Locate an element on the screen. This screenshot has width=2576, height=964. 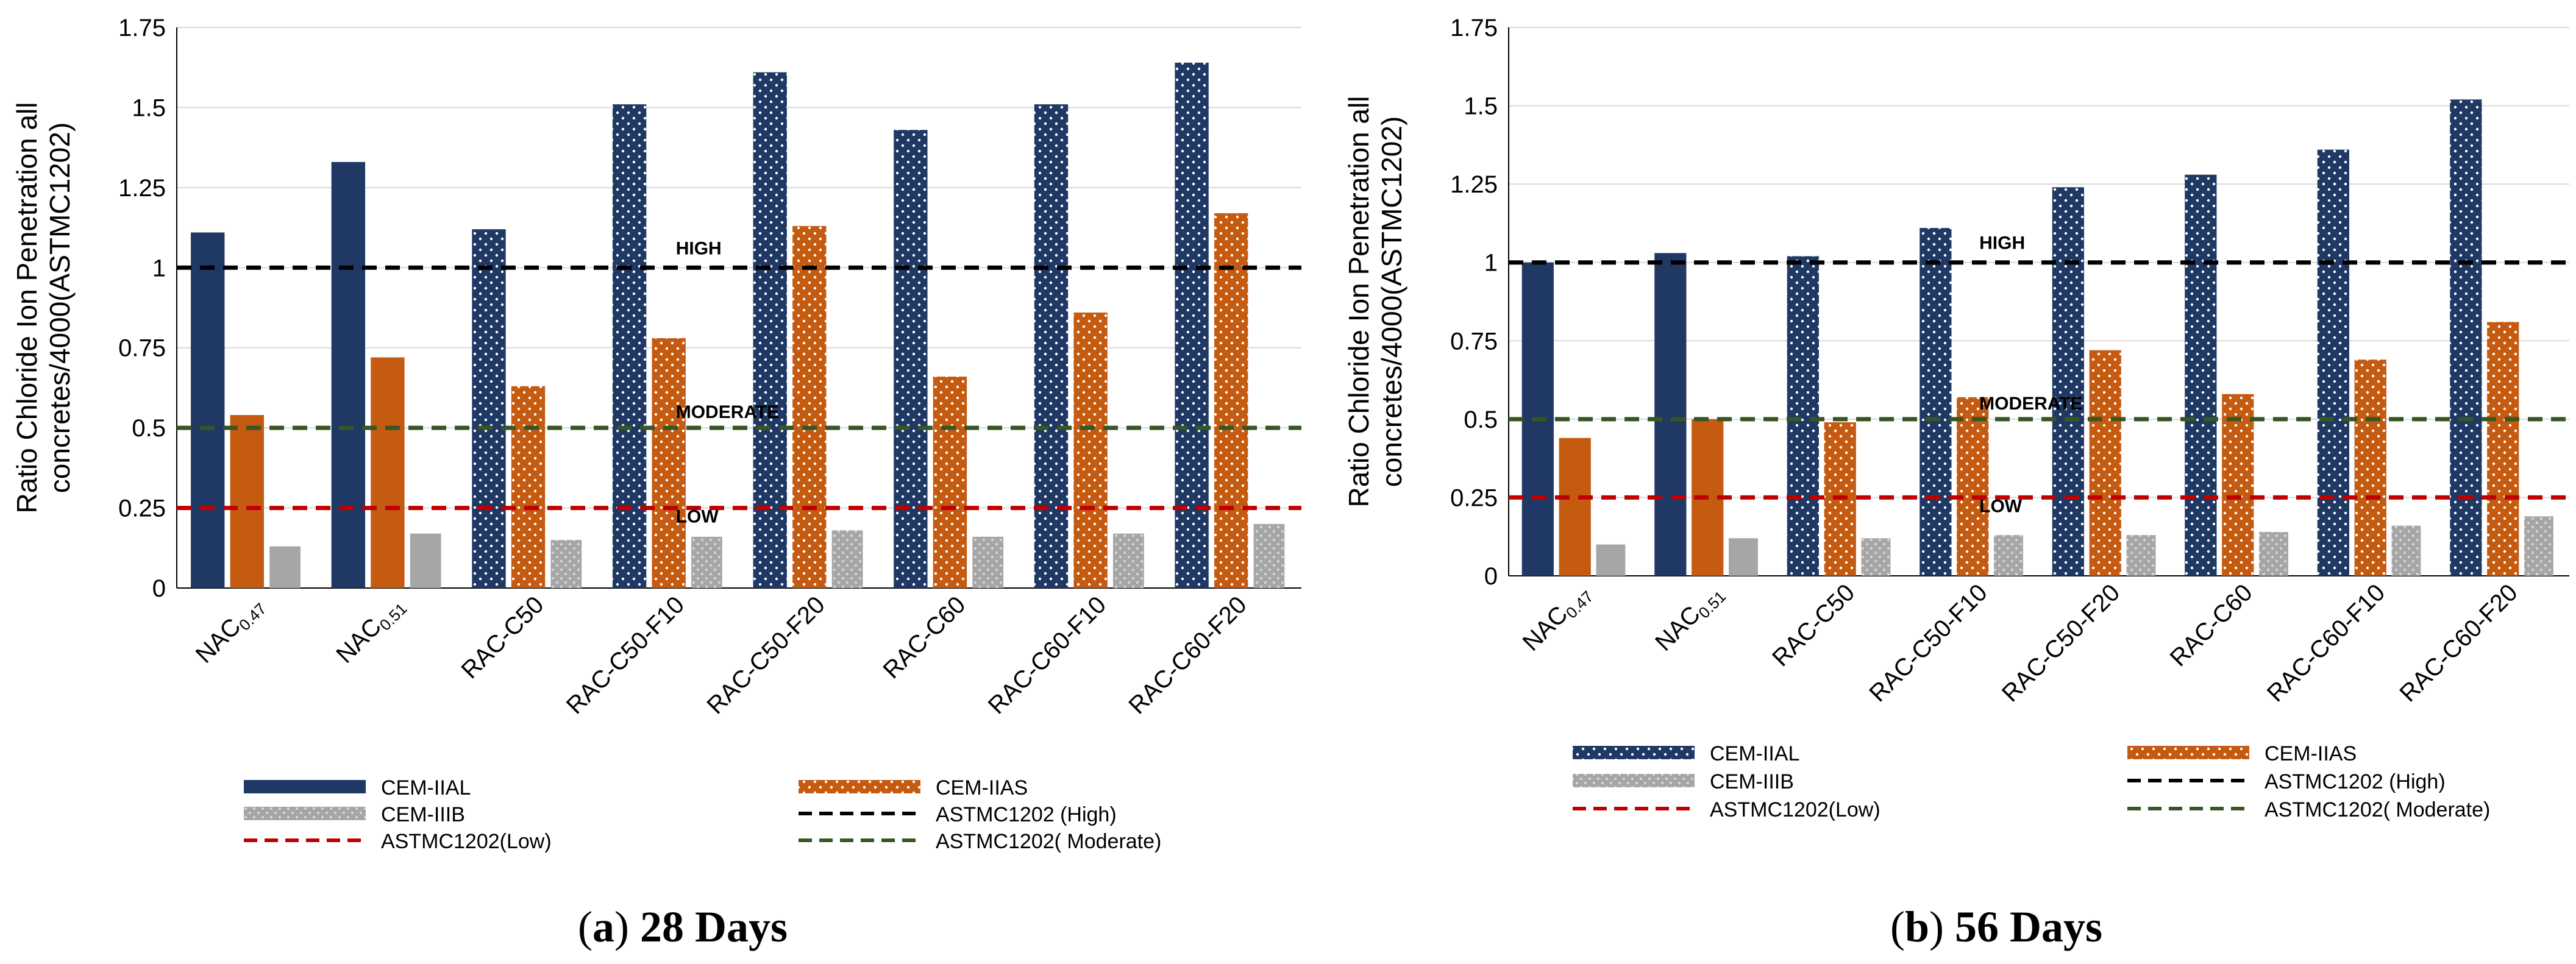
y-tick-label: 0 is located at coordinates (1491, 576).